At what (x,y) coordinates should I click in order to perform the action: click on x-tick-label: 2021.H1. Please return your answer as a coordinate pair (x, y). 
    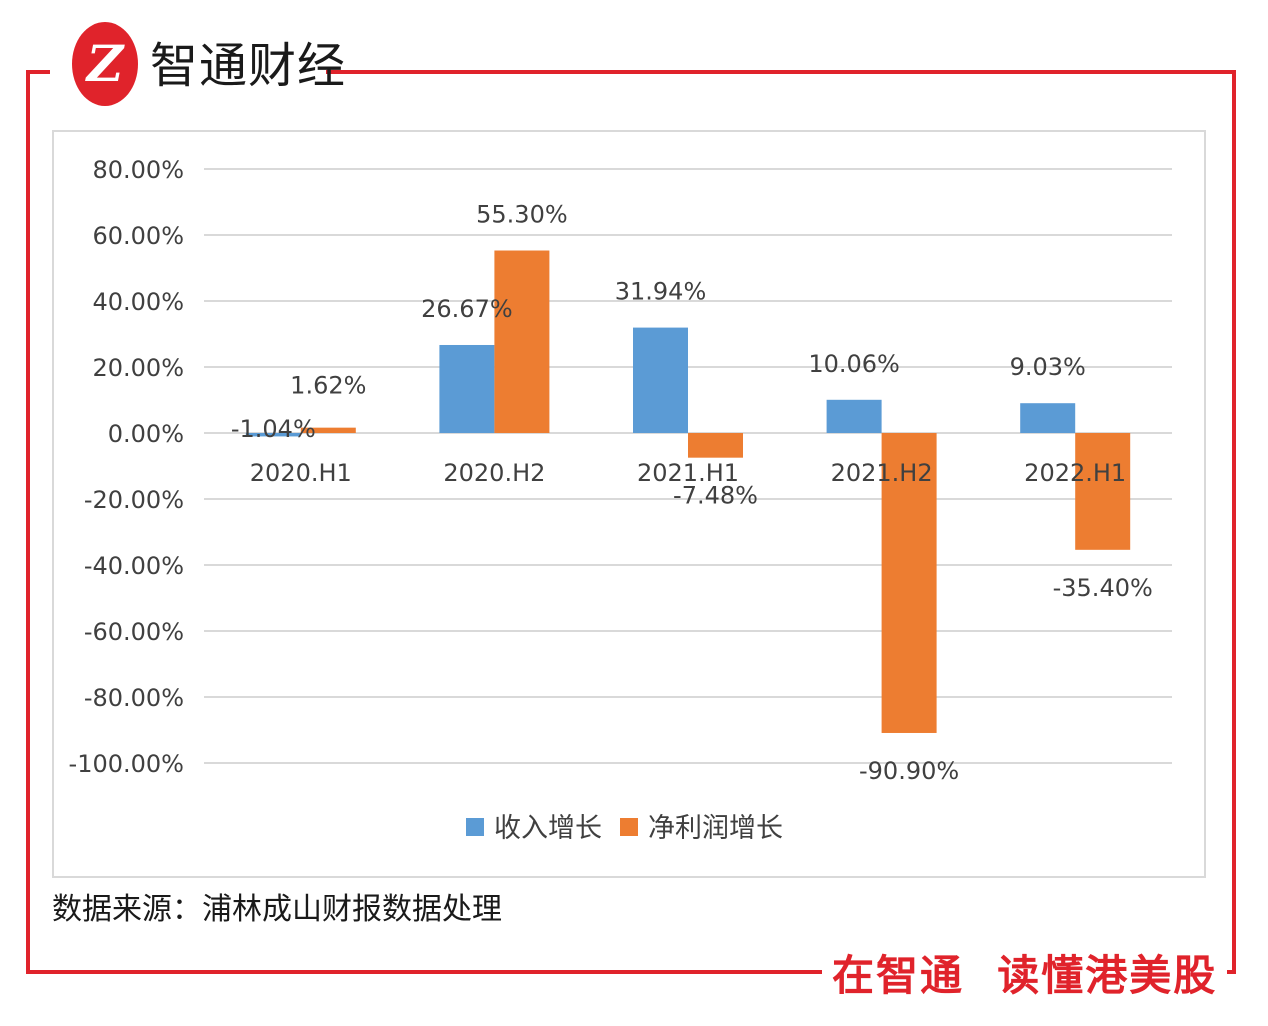
    Looking at the image, I should click on (688, 473).